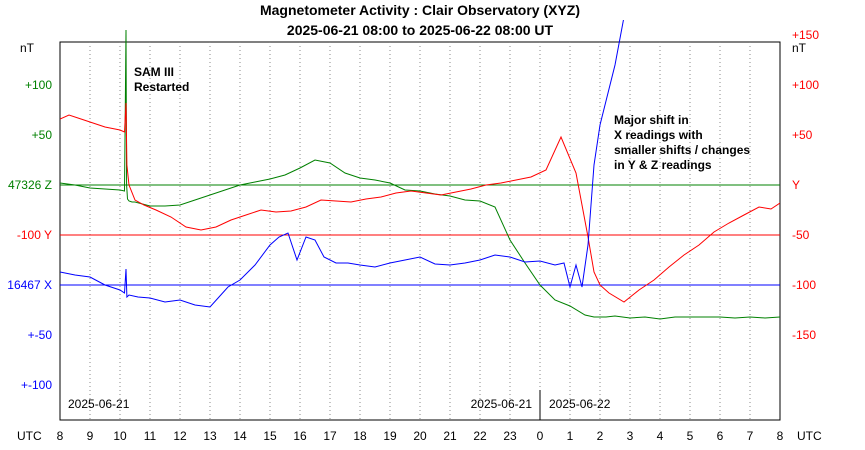  Describe the element at coordinates (540, 436) in the screenshot. I see `x-tick-label: 0` at that location.